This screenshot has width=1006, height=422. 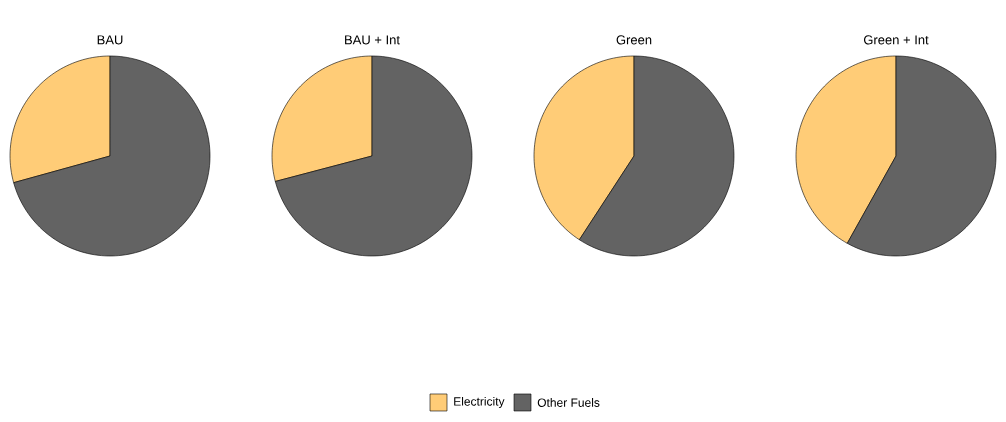 What do you see at coordinates (896, 40) in the screenshot?
I see `chart-title: Green + Int` at bounding box center [896, 40].